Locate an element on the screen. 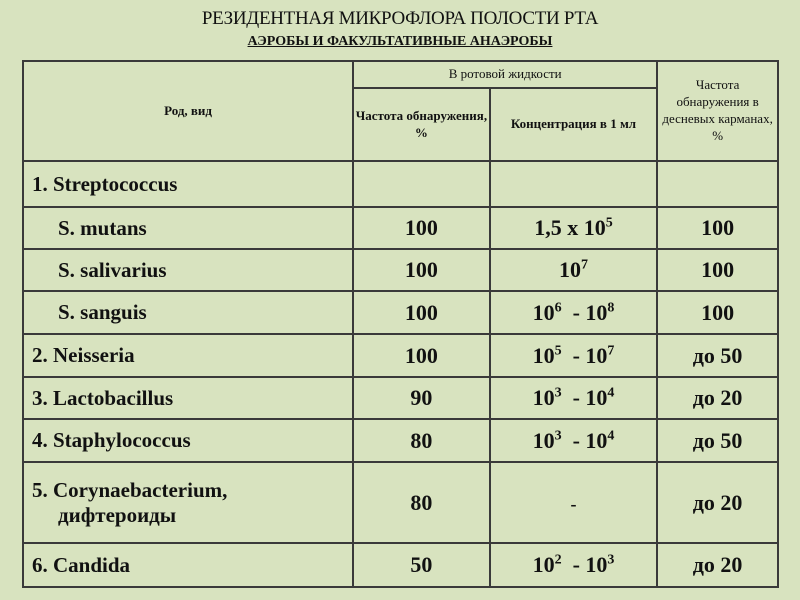 This screenshot has width=800, height=600. concentration-exponent: 2 is located at coordinates (558, 560).